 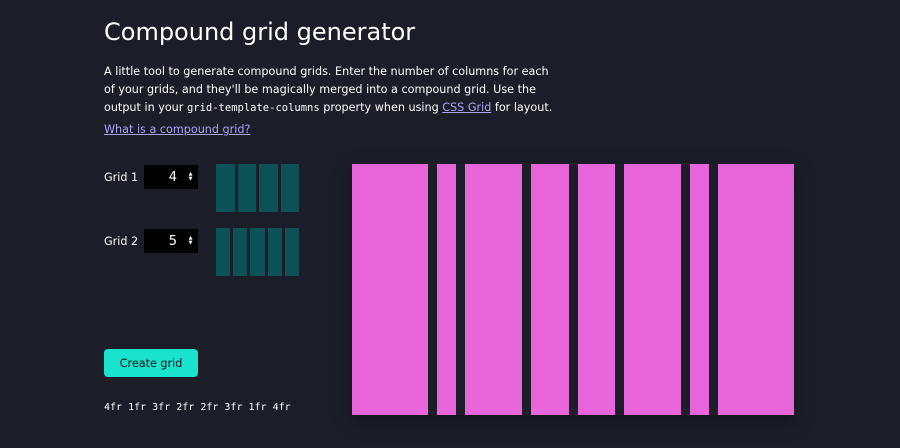 What do you see at coordinates (253, 108) in the screenshot?
I see `intro-code: grid-template-columns` at bounding box center [253, 108].